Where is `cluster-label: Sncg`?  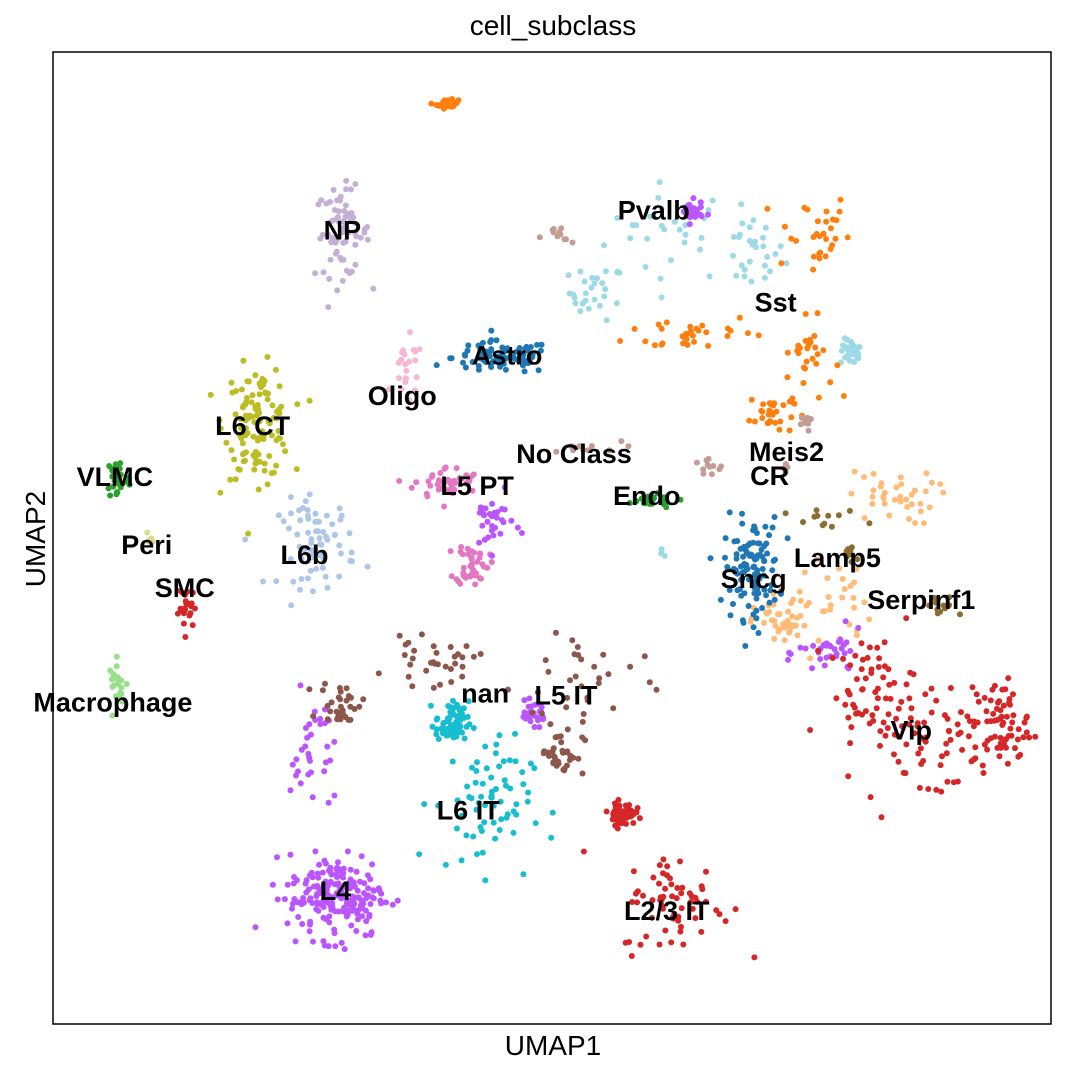 cluster-label: Sncg is located at coordinates (754, 579).